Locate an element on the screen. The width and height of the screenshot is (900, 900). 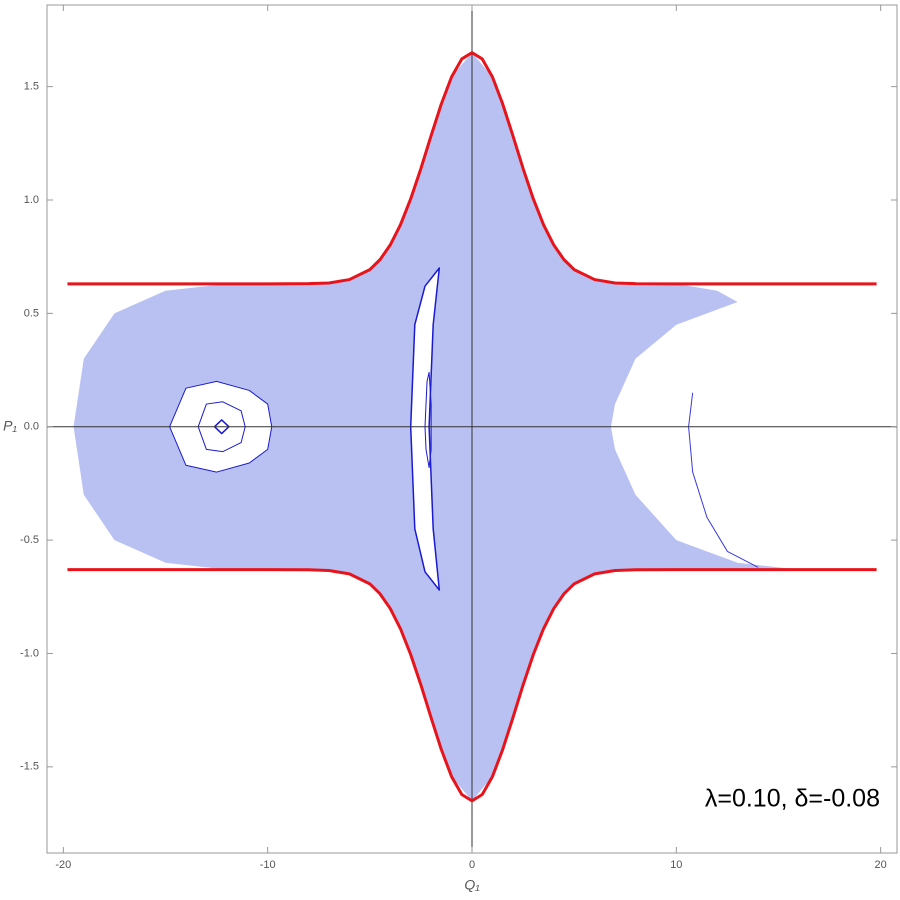
x-tick-label: 10 is located at coordinates (676, 865).